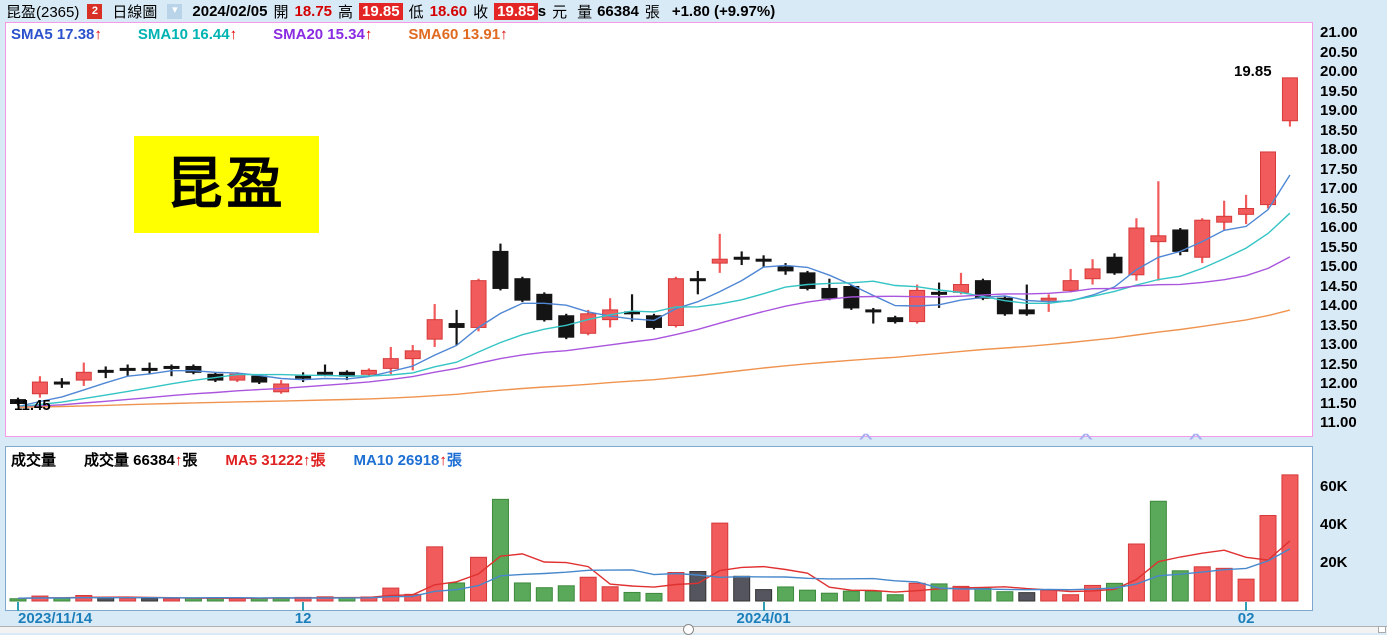 The width and height of the screenshot is (1387, 635). I want to click on horizontal-scrollbar, so click(693, 629).